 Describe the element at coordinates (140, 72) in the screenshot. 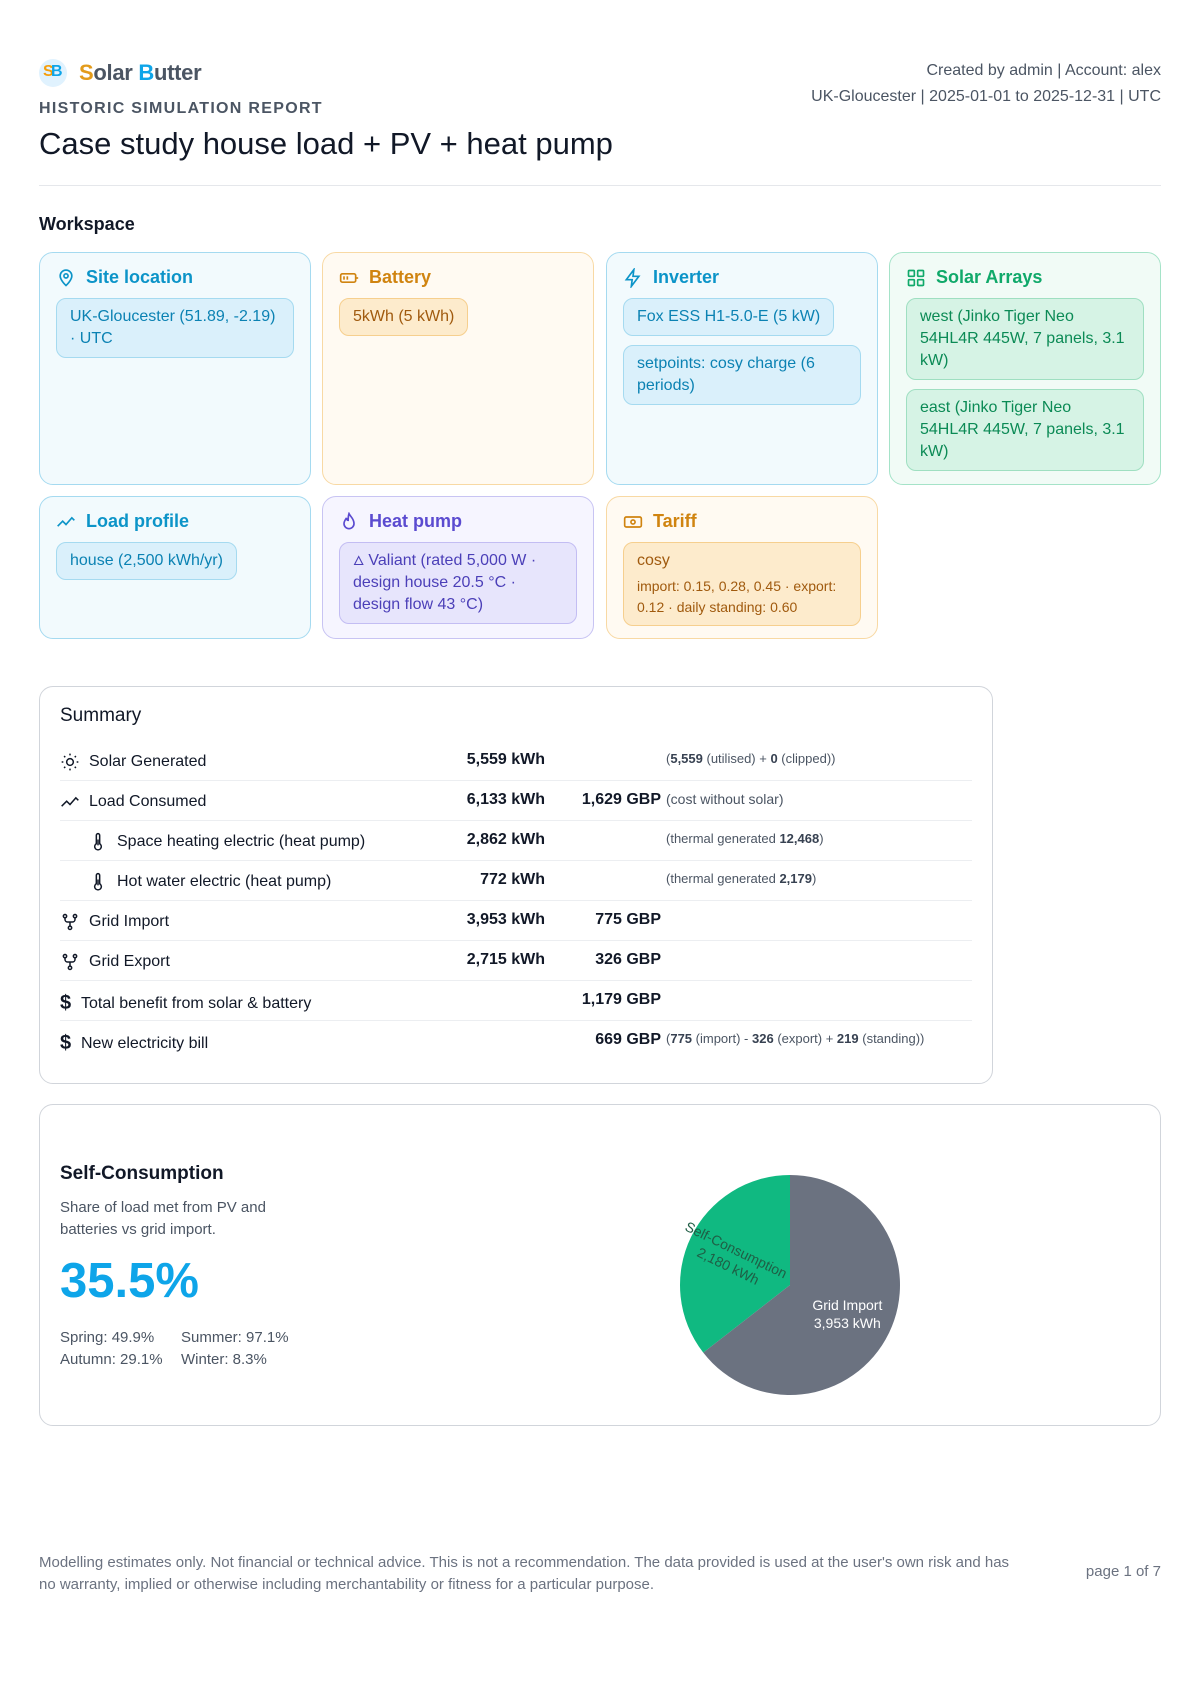

I see `brand-name: Solar Butter` at that location.